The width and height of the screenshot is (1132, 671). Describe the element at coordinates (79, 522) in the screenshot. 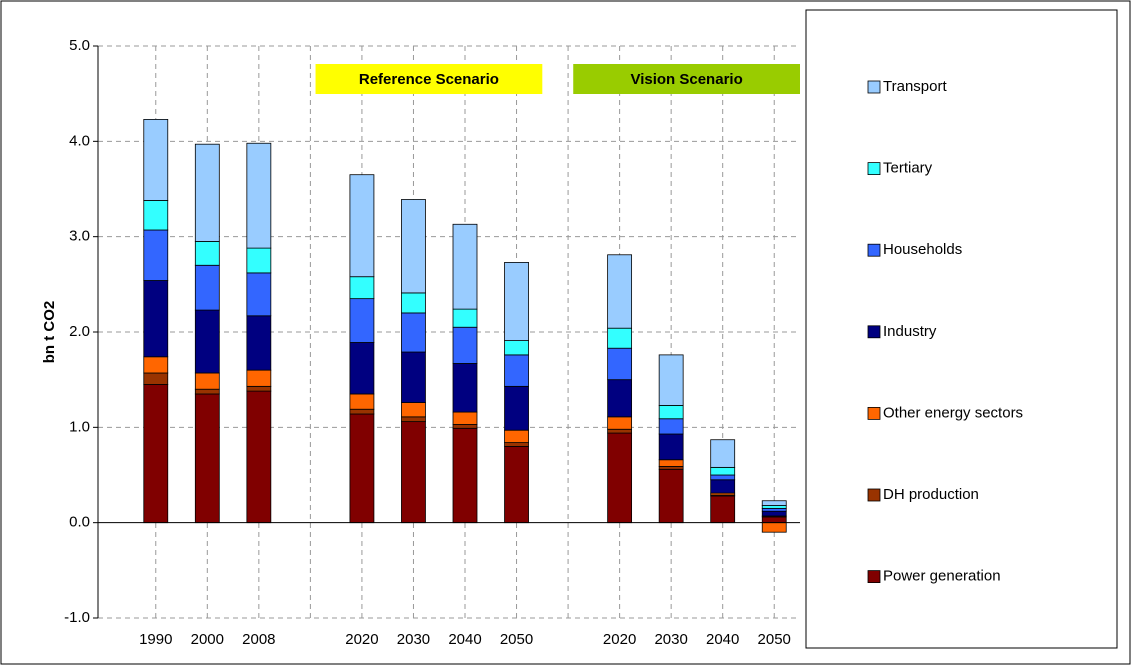

I see `y-tick-label: 0.0` at that location.